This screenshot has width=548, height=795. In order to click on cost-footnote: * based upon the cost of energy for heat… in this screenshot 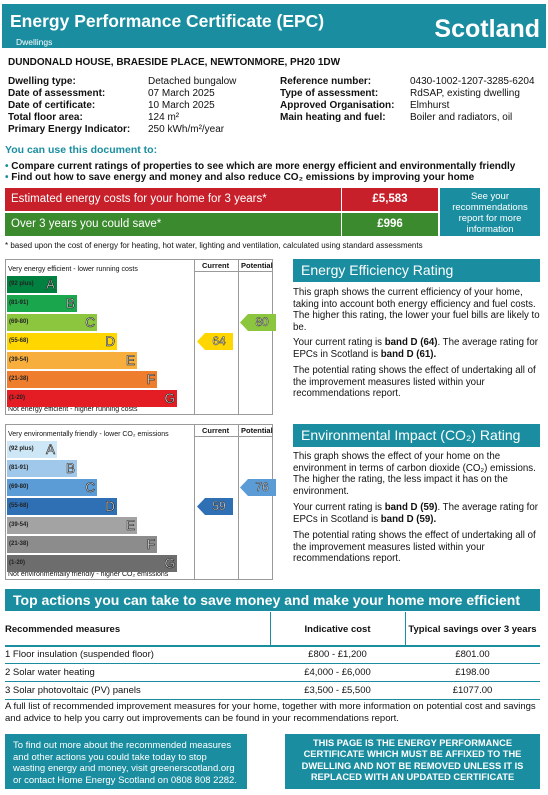, I will do `click(214, 245)`.